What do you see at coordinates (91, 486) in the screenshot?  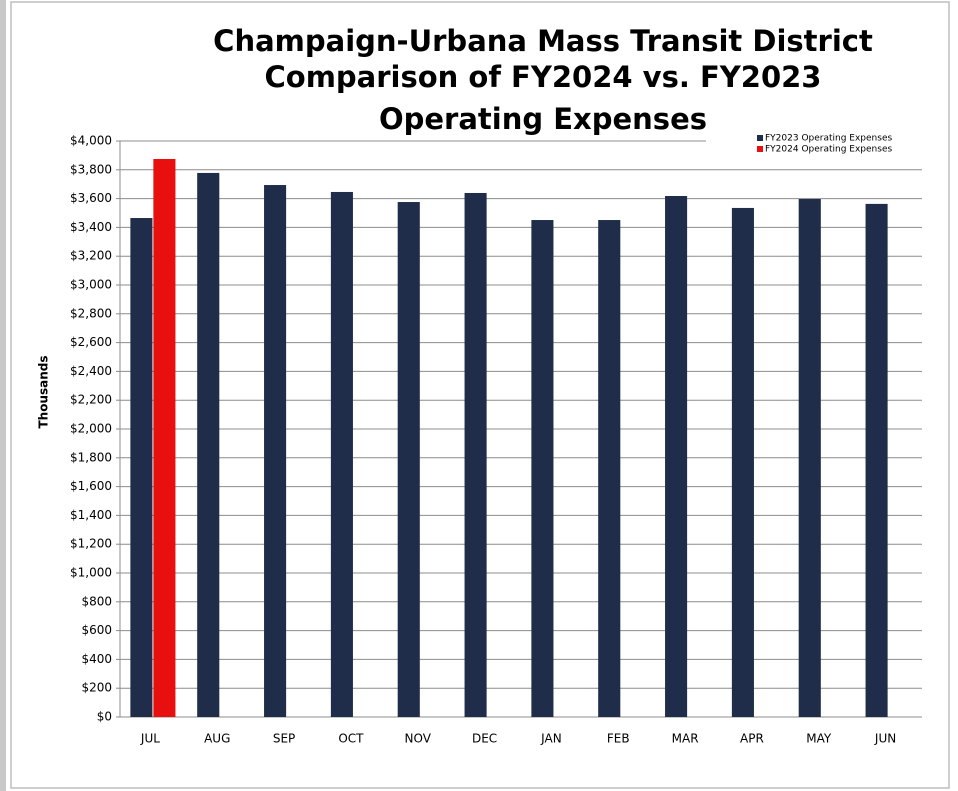 I see `y-tick-label: $1,600` at bounding box center [91, 486].